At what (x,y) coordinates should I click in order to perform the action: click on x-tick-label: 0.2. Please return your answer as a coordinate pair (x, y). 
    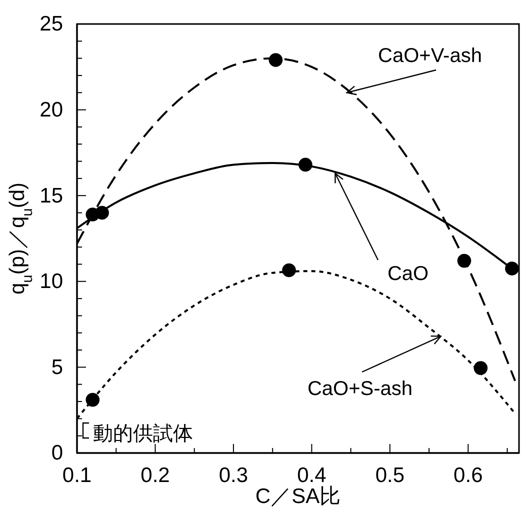
    Looking at the image, I should click on (155, 475).